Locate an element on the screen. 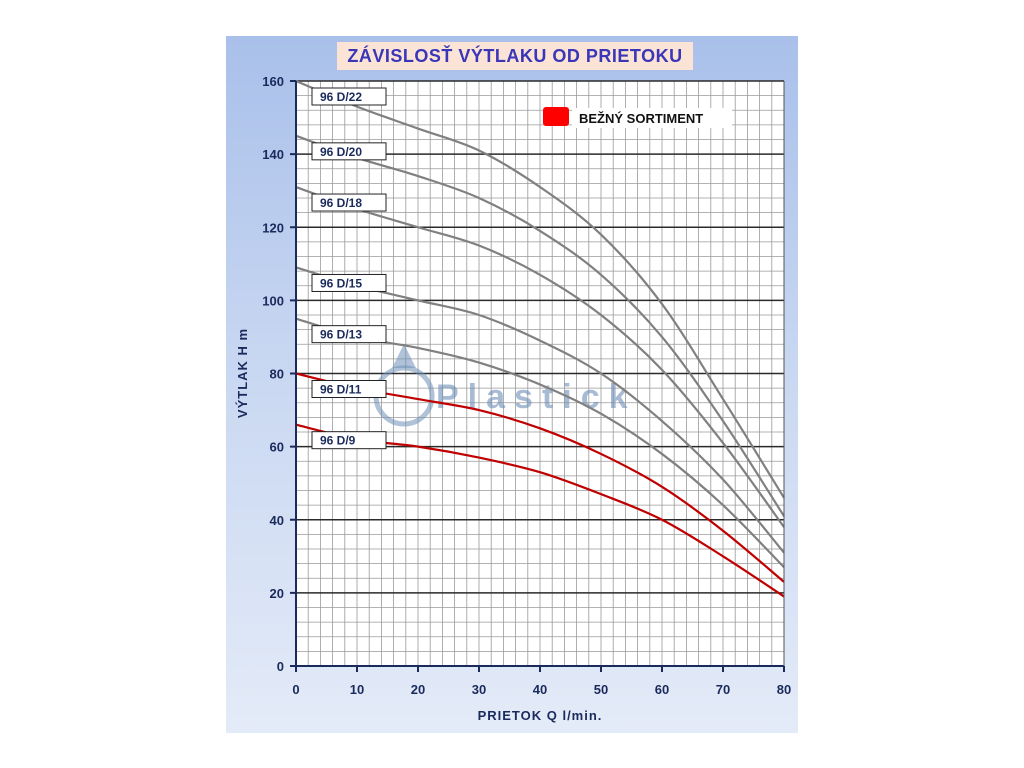 The image size is (1024, 768). series-label-96-d-20: 96 D/20 is located at coordinates (341, 152).